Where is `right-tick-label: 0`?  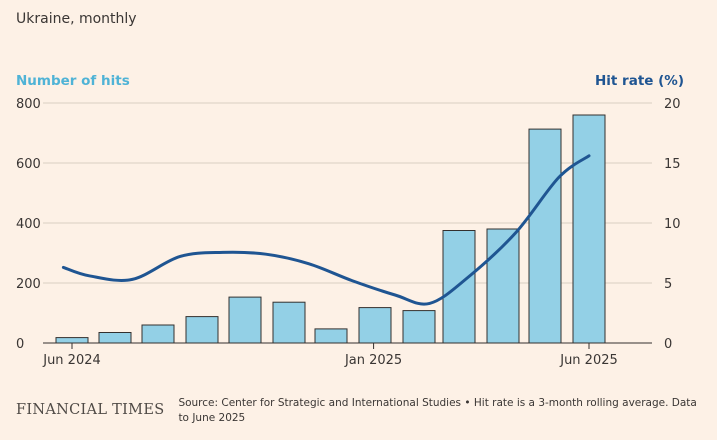 right-tick-label: 0 is located at coordinates (668, 344).